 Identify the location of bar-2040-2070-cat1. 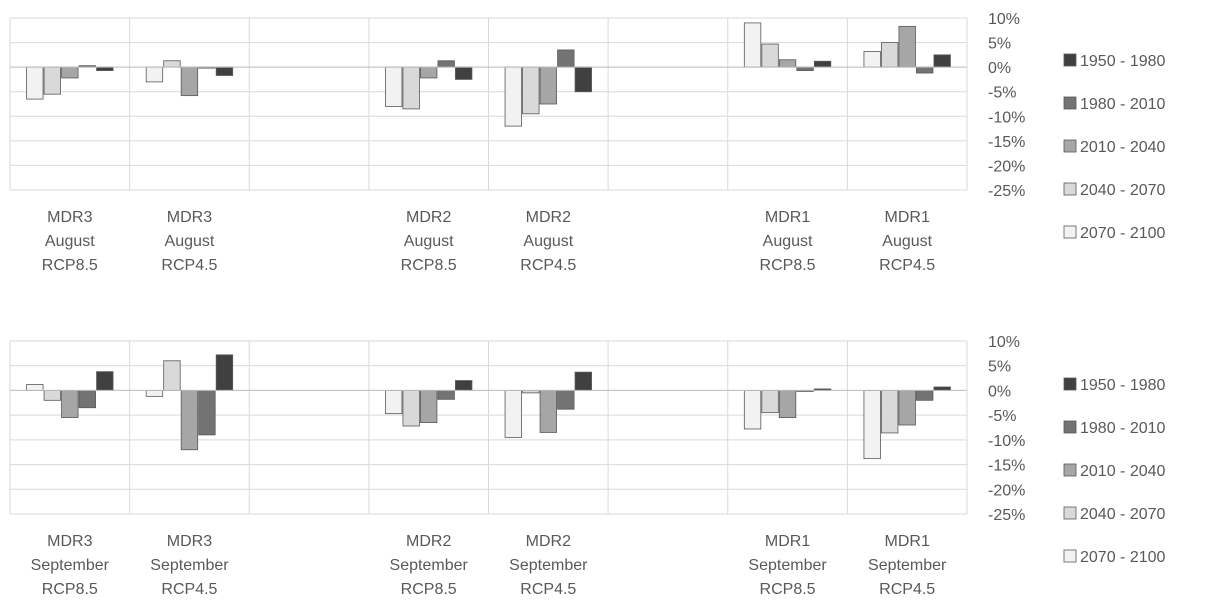
(172, 375).